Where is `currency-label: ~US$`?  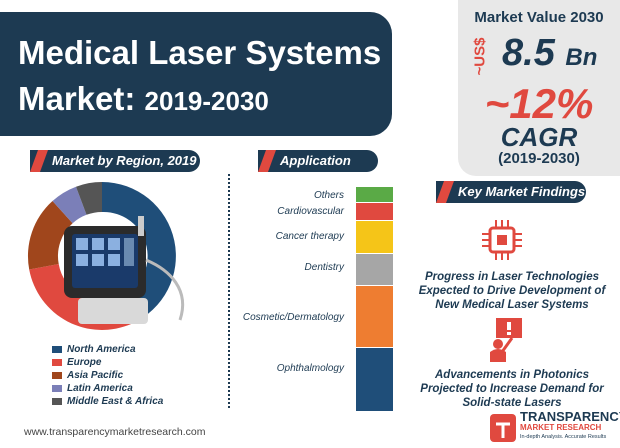
currency-label: ~US$ is located at coordinates (480, 56).